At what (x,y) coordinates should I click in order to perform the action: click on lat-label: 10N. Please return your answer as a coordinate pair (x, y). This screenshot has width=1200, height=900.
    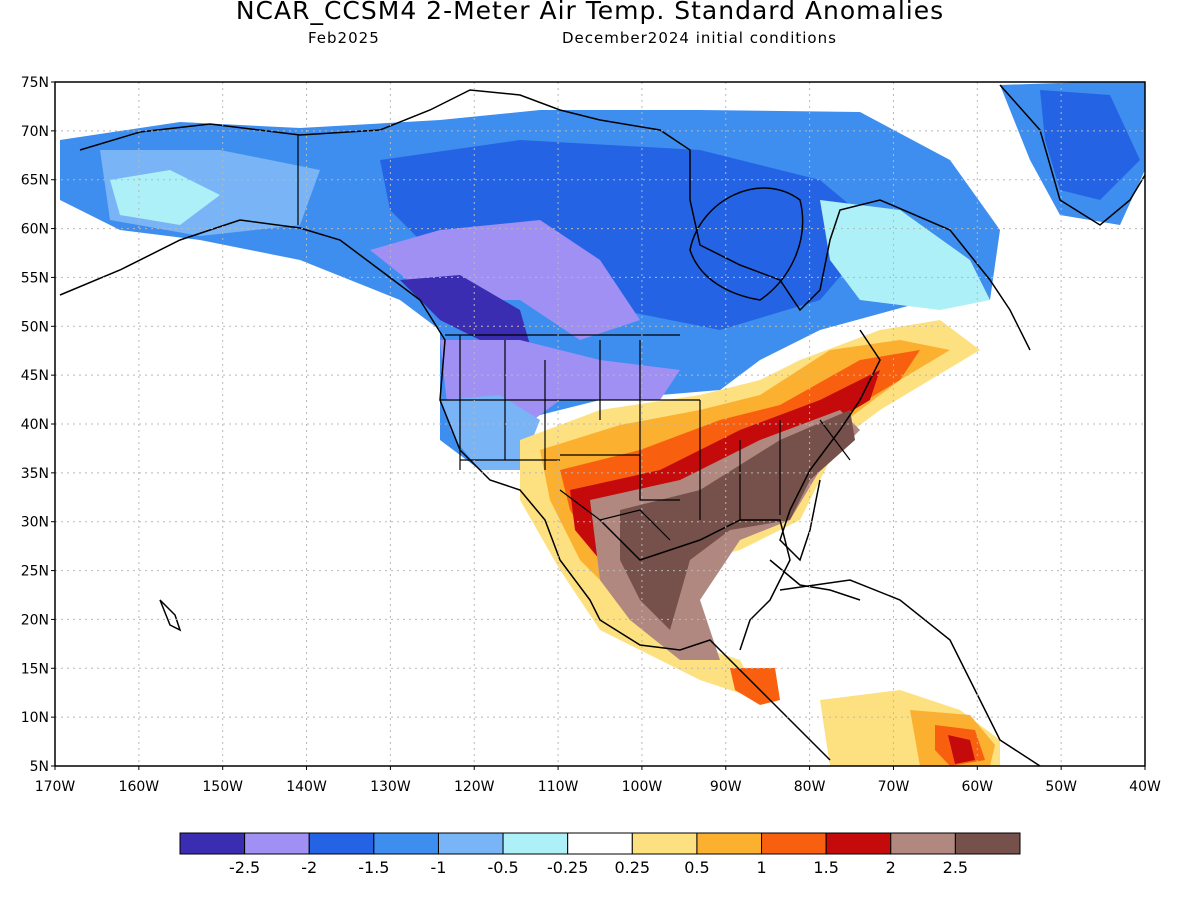
    Looking at the image, I should click on (35, 718).